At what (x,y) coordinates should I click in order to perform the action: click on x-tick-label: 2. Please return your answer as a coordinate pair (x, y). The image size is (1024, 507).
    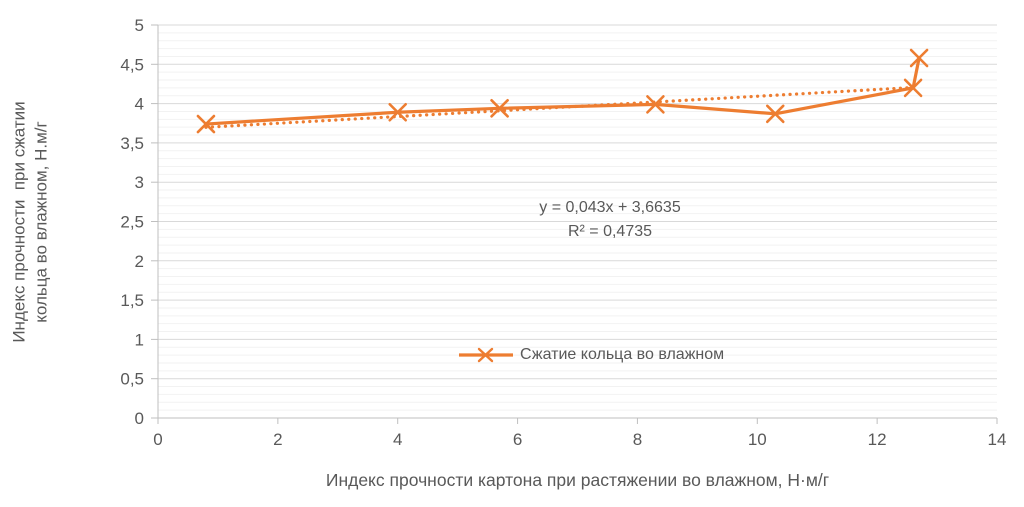
    Looking at the image, I should click on (277, 439).